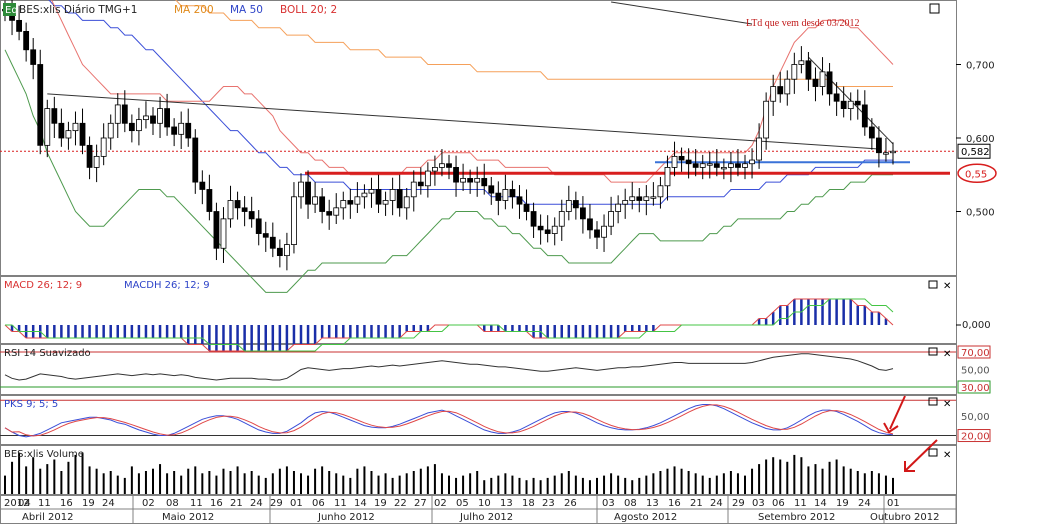  I want to click on maximize-icon, so click(934, 8).